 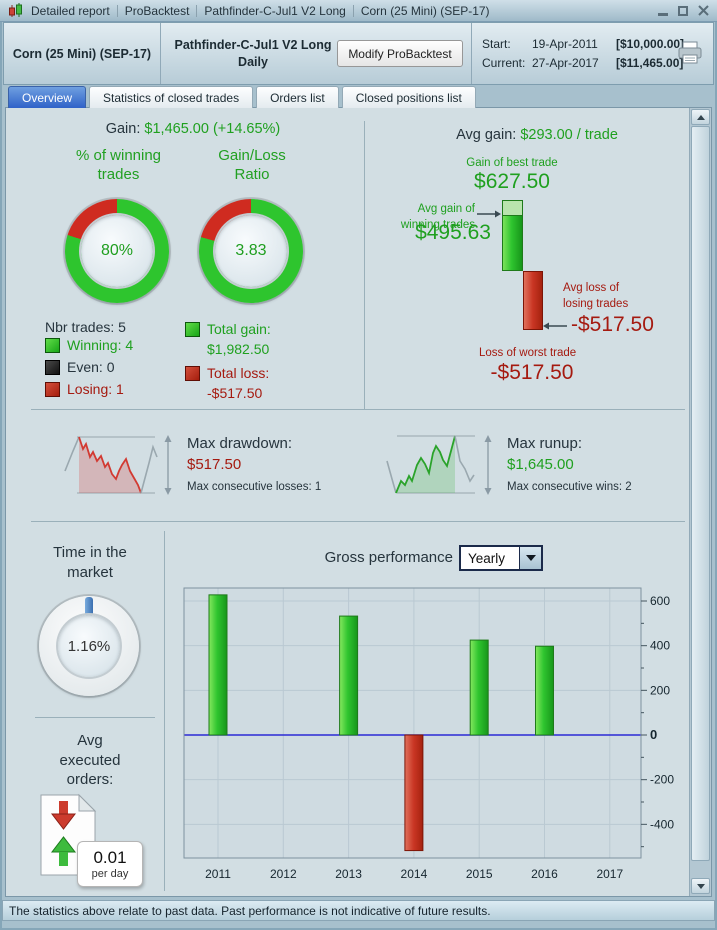 I want to click on avg-orders-unit: per day, so click(x=110, y=874).